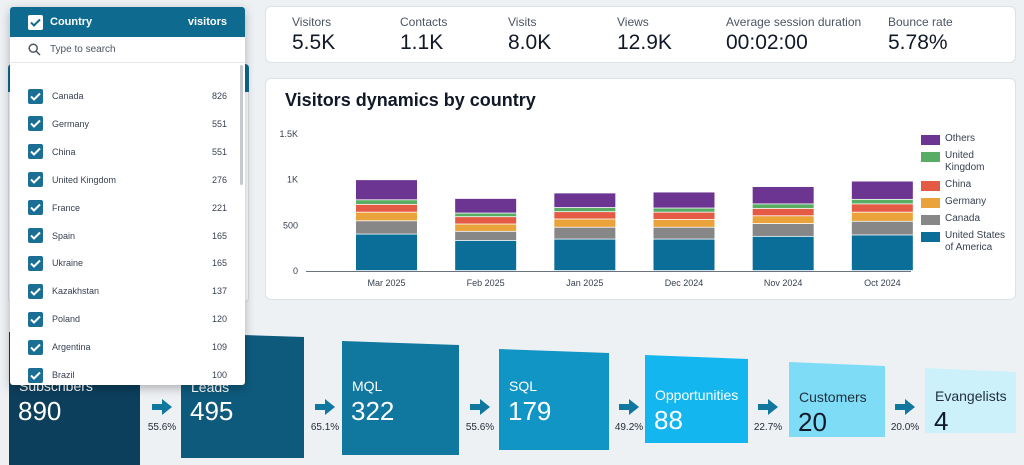 This screenshot has width=1024, height=465. Describe the element at coordinates (127, 263) in the screenshot. I see `list-item-ukraine: Ukraine 165` at that location.